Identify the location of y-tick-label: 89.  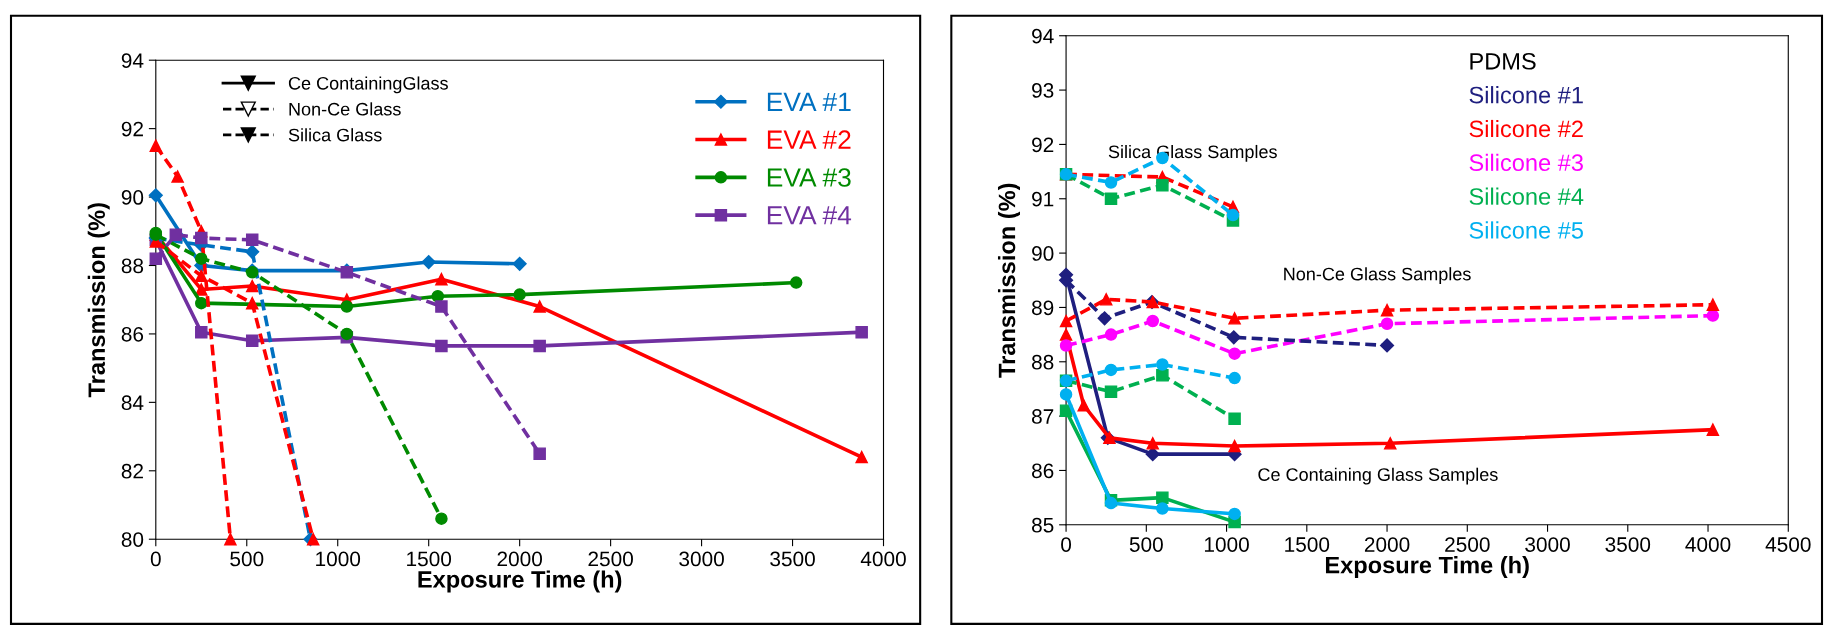
(1043, 308).